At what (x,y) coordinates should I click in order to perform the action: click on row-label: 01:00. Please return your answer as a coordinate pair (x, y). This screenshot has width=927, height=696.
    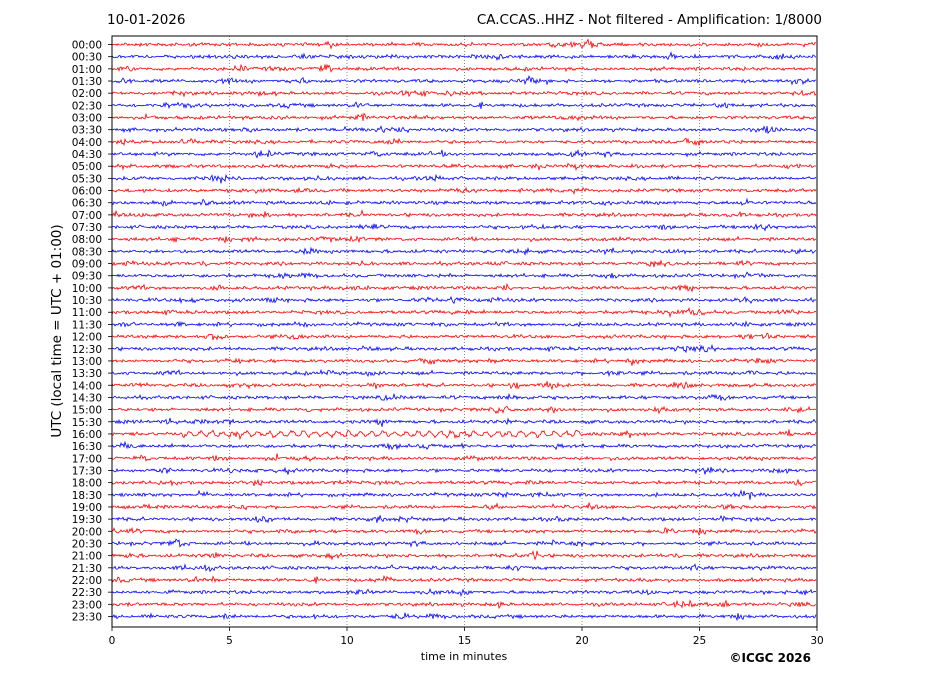
    Looking at the image, I should click on (87, 70).